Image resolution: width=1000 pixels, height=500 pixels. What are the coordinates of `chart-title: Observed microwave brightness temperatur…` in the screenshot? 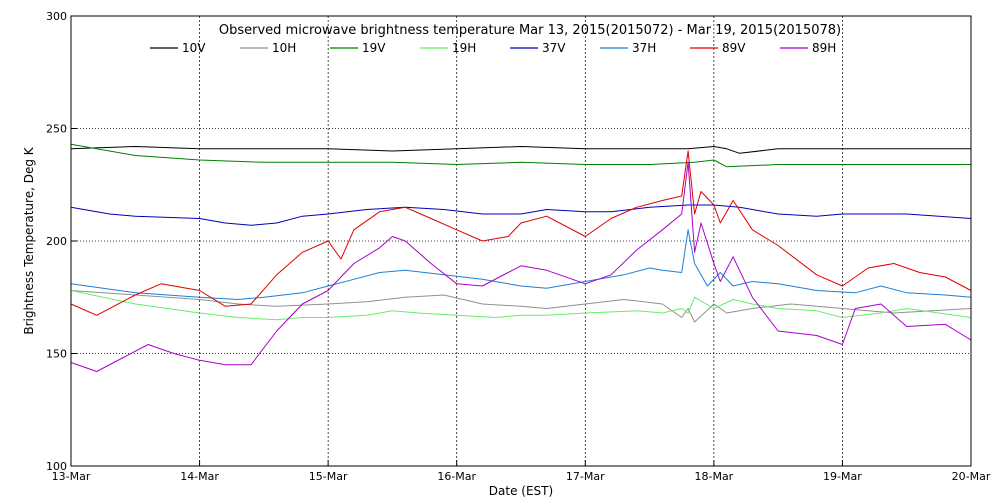 It's located at (530, 30).